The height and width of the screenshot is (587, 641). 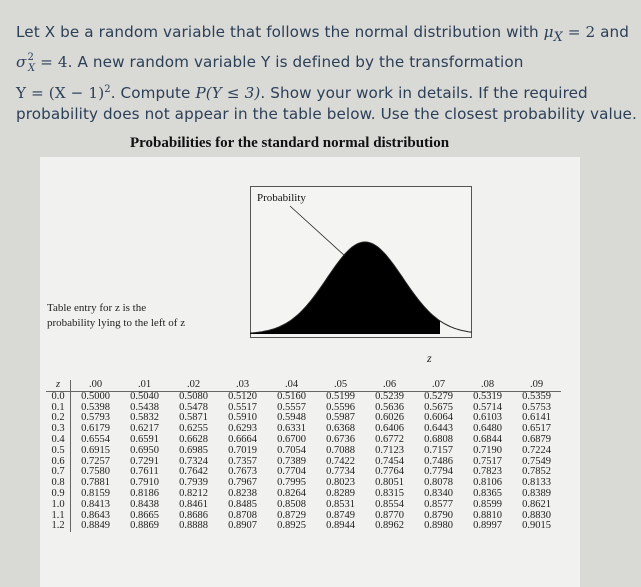 What do you see at coordinates (291, 483) in the screenshot?
I see `probability-cell: 0.7995` at bounding box center [291, 483].